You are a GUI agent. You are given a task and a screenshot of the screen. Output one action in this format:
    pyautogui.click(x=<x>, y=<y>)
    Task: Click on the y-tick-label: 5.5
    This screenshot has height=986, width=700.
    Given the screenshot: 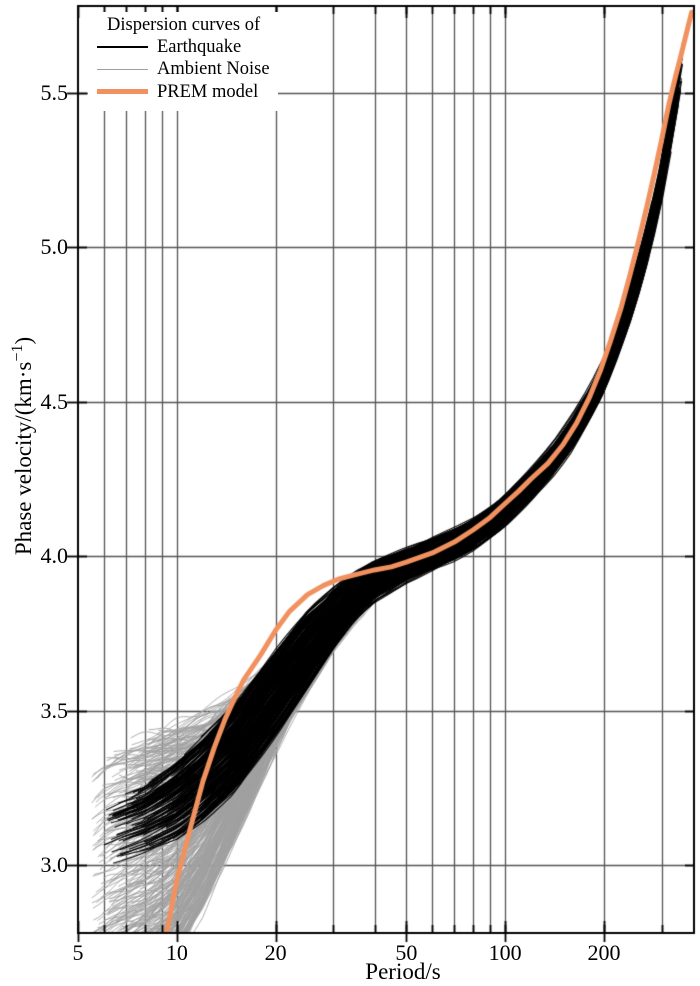 What is the action you would take?
    pyautogui.click(x=54, y=92)
    